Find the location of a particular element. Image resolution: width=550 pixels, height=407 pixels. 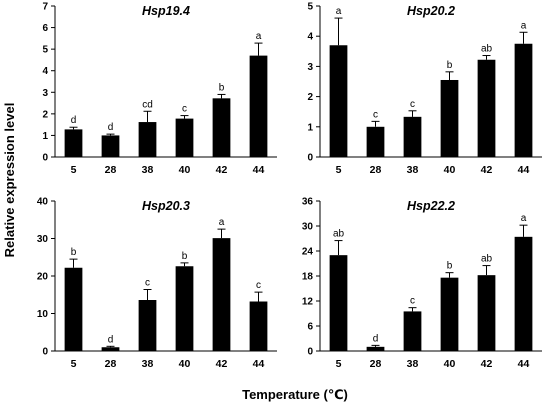

panel-title: Hsp20.3 is located at coordinates (166, 206).